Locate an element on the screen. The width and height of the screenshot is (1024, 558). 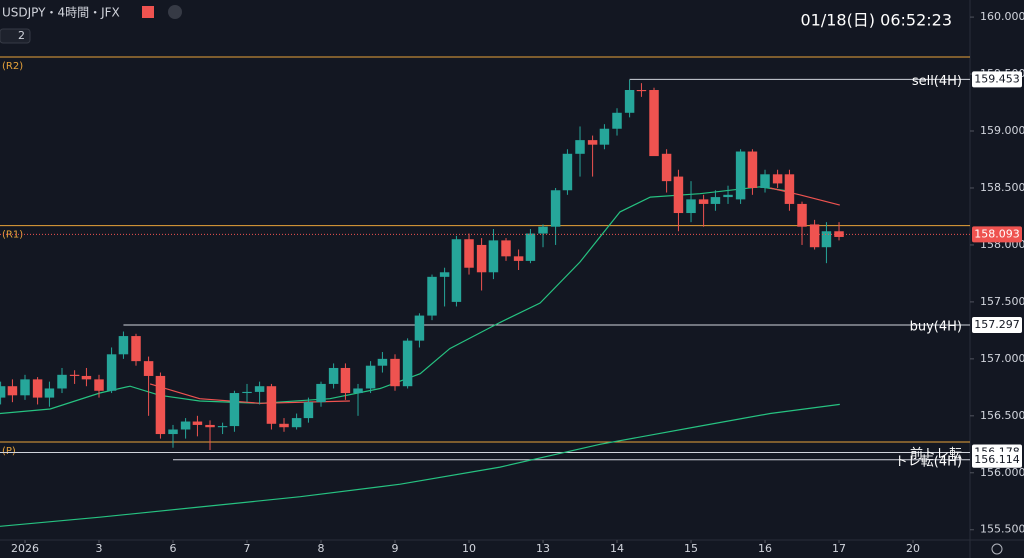
x-tick-label: 14 is located at coordinates (617, 548).